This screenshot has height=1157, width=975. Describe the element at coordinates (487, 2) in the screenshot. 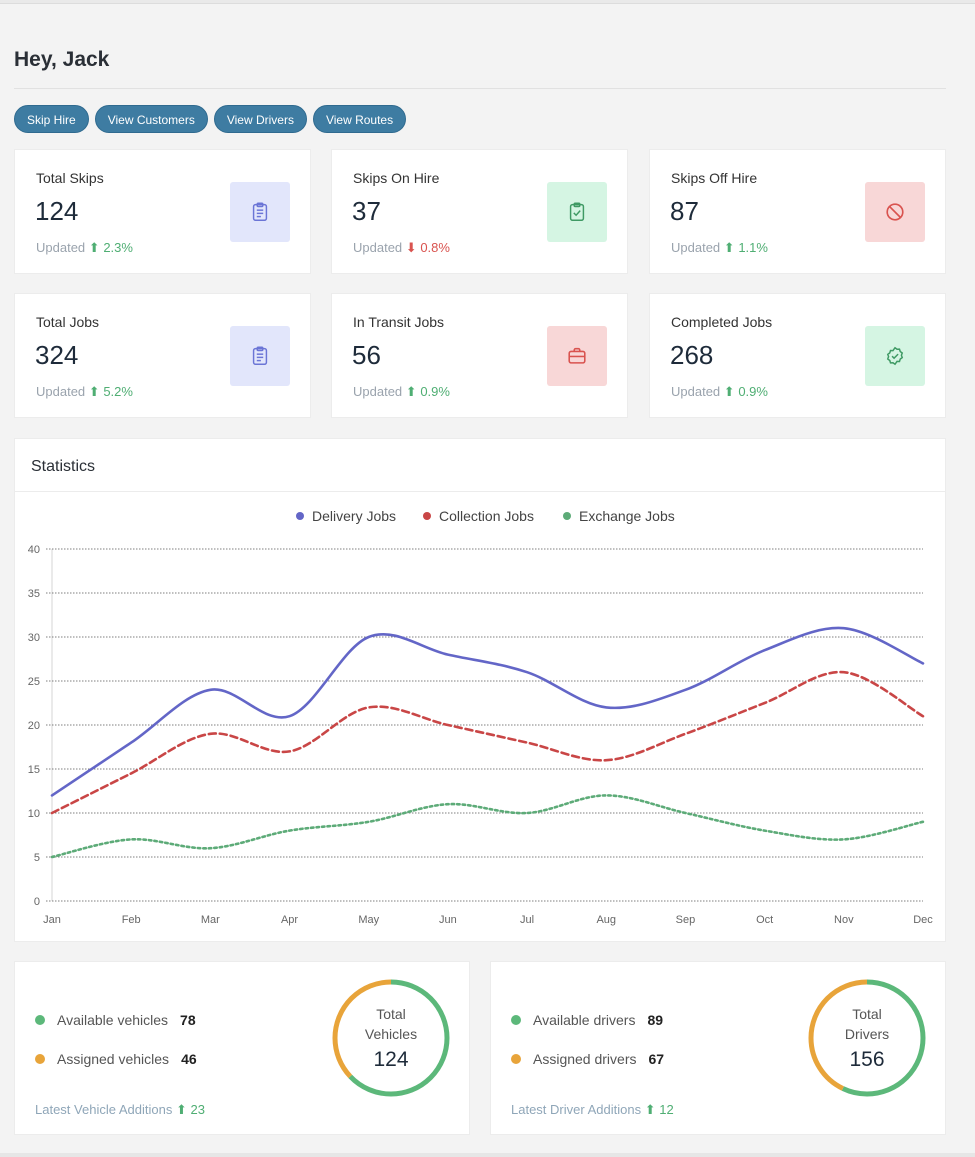

I see `top-bar` at that location.